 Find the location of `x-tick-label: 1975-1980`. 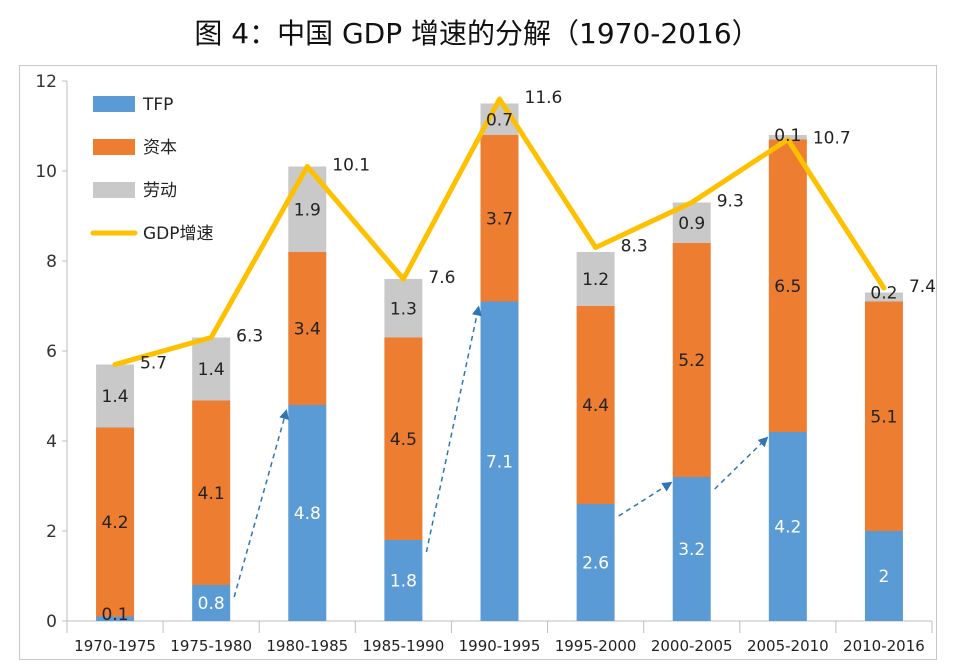

x-tick-label: 1975-1980 is located at coordinates (211, 646).